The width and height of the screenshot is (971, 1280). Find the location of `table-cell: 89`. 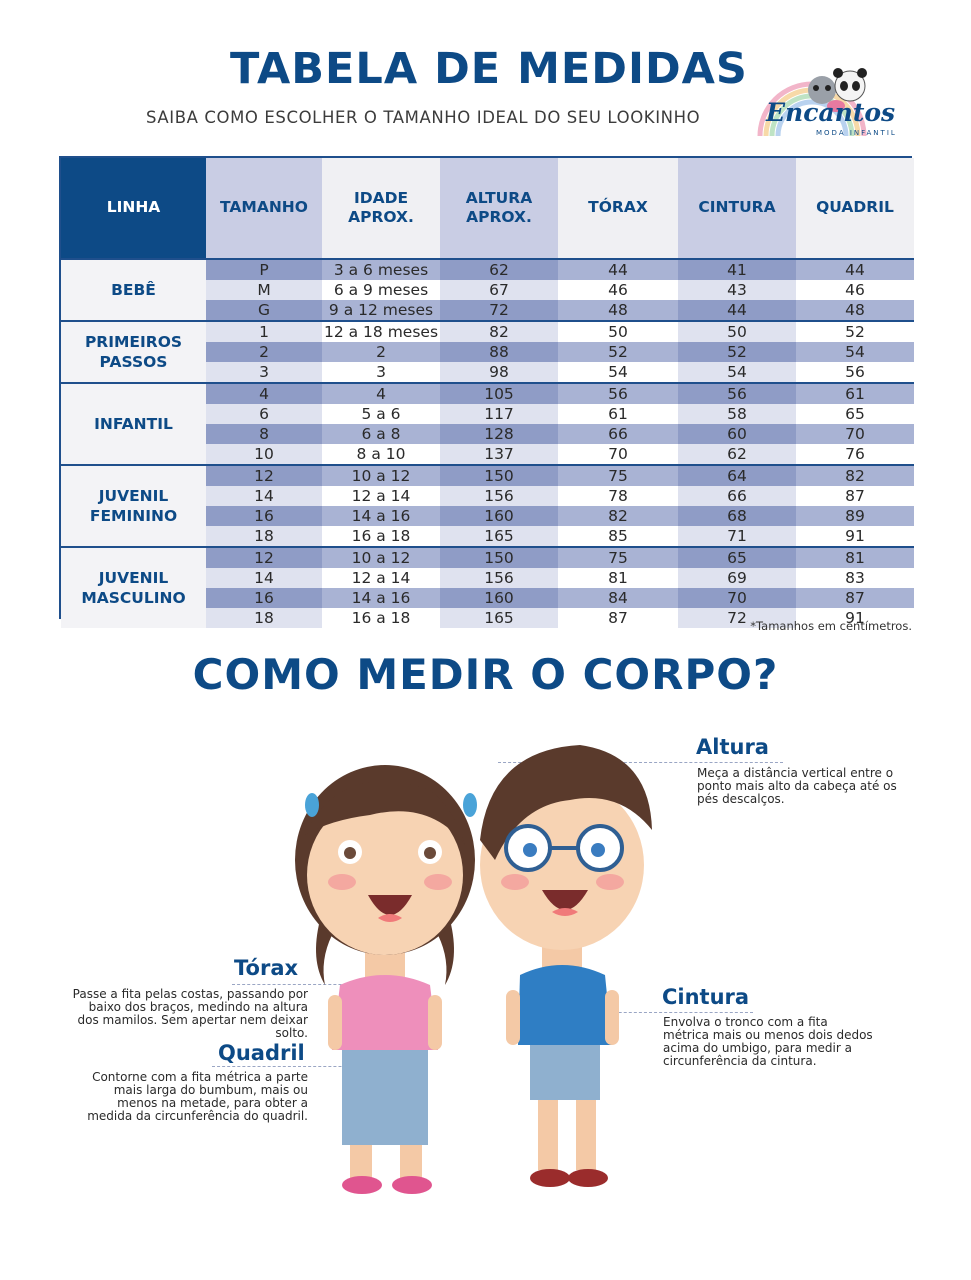

table-cell: 89 is located at coordinates (855, 516).